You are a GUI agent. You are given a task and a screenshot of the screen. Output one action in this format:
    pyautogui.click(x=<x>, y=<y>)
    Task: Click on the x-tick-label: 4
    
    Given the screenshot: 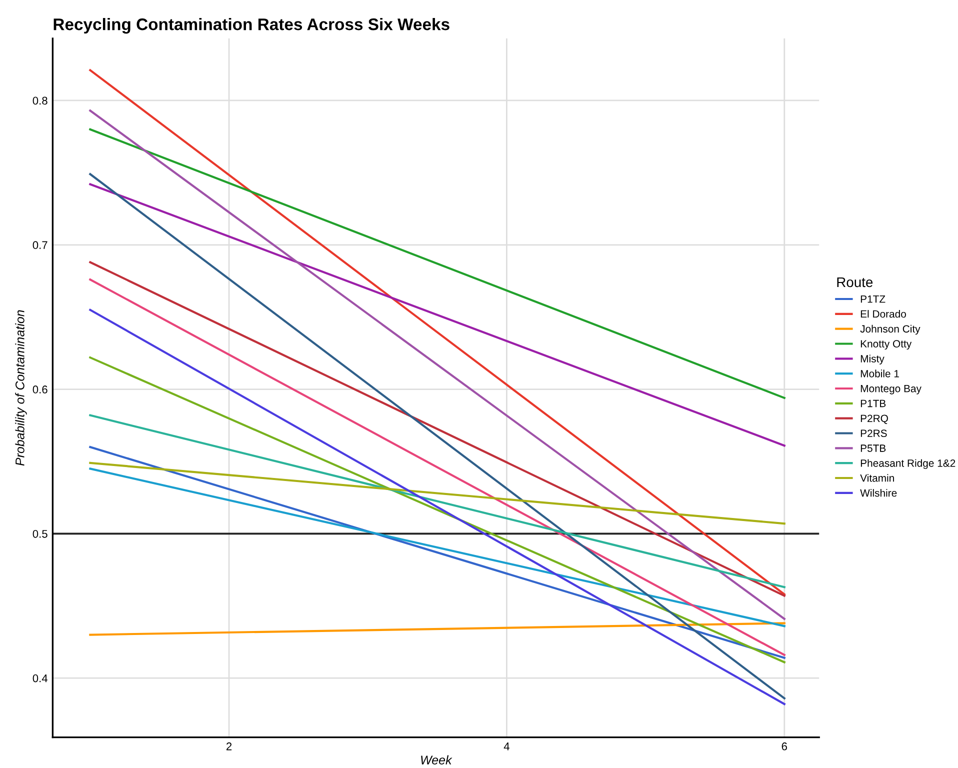 What is the action you would take?
    pyautogui.click(x=507, y=746)
    